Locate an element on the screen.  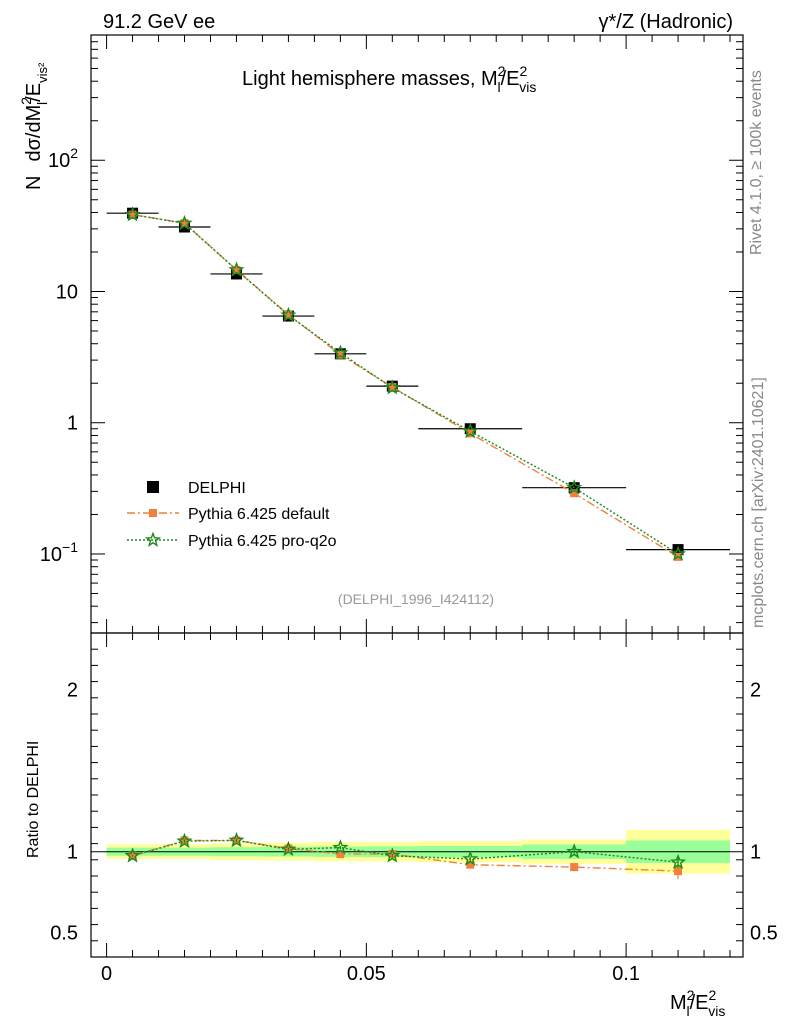
svg-text: Ndσ/dM2l/Evis² is located at coordinates (34, 126).